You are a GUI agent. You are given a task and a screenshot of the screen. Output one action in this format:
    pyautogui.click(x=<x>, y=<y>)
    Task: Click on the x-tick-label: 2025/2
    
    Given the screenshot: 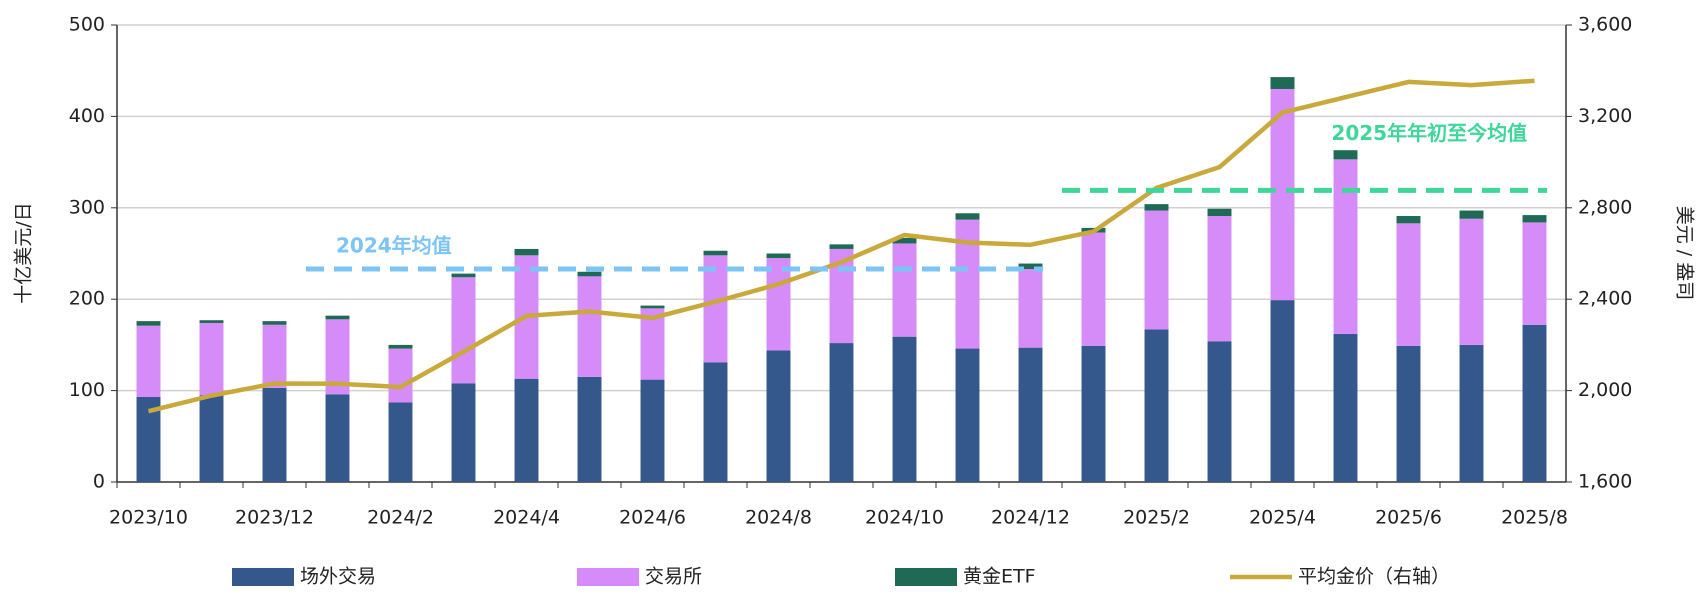 What is the action you would take?
    pyautogui.click(x=1156, y=518)
    